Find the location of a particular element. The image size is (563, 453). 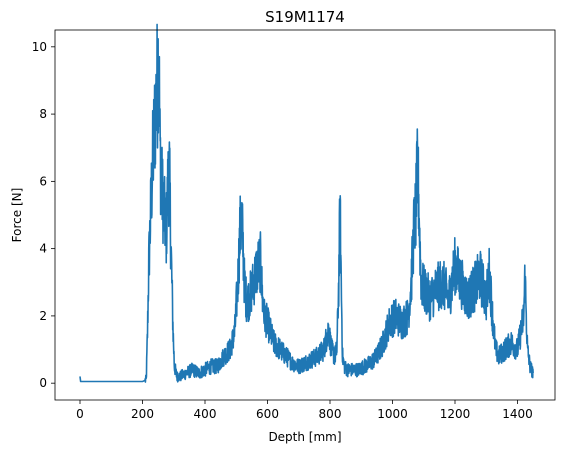

y-tick-label: 4 is located at coordinates (43, 249).